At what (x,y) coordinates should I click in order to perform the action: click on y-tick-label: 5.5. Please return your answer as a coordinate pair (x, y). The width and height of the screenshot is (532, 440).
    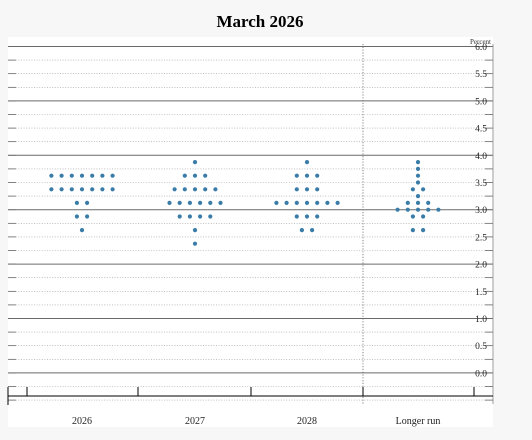
    Looking at the image, I should click on (481, 75).